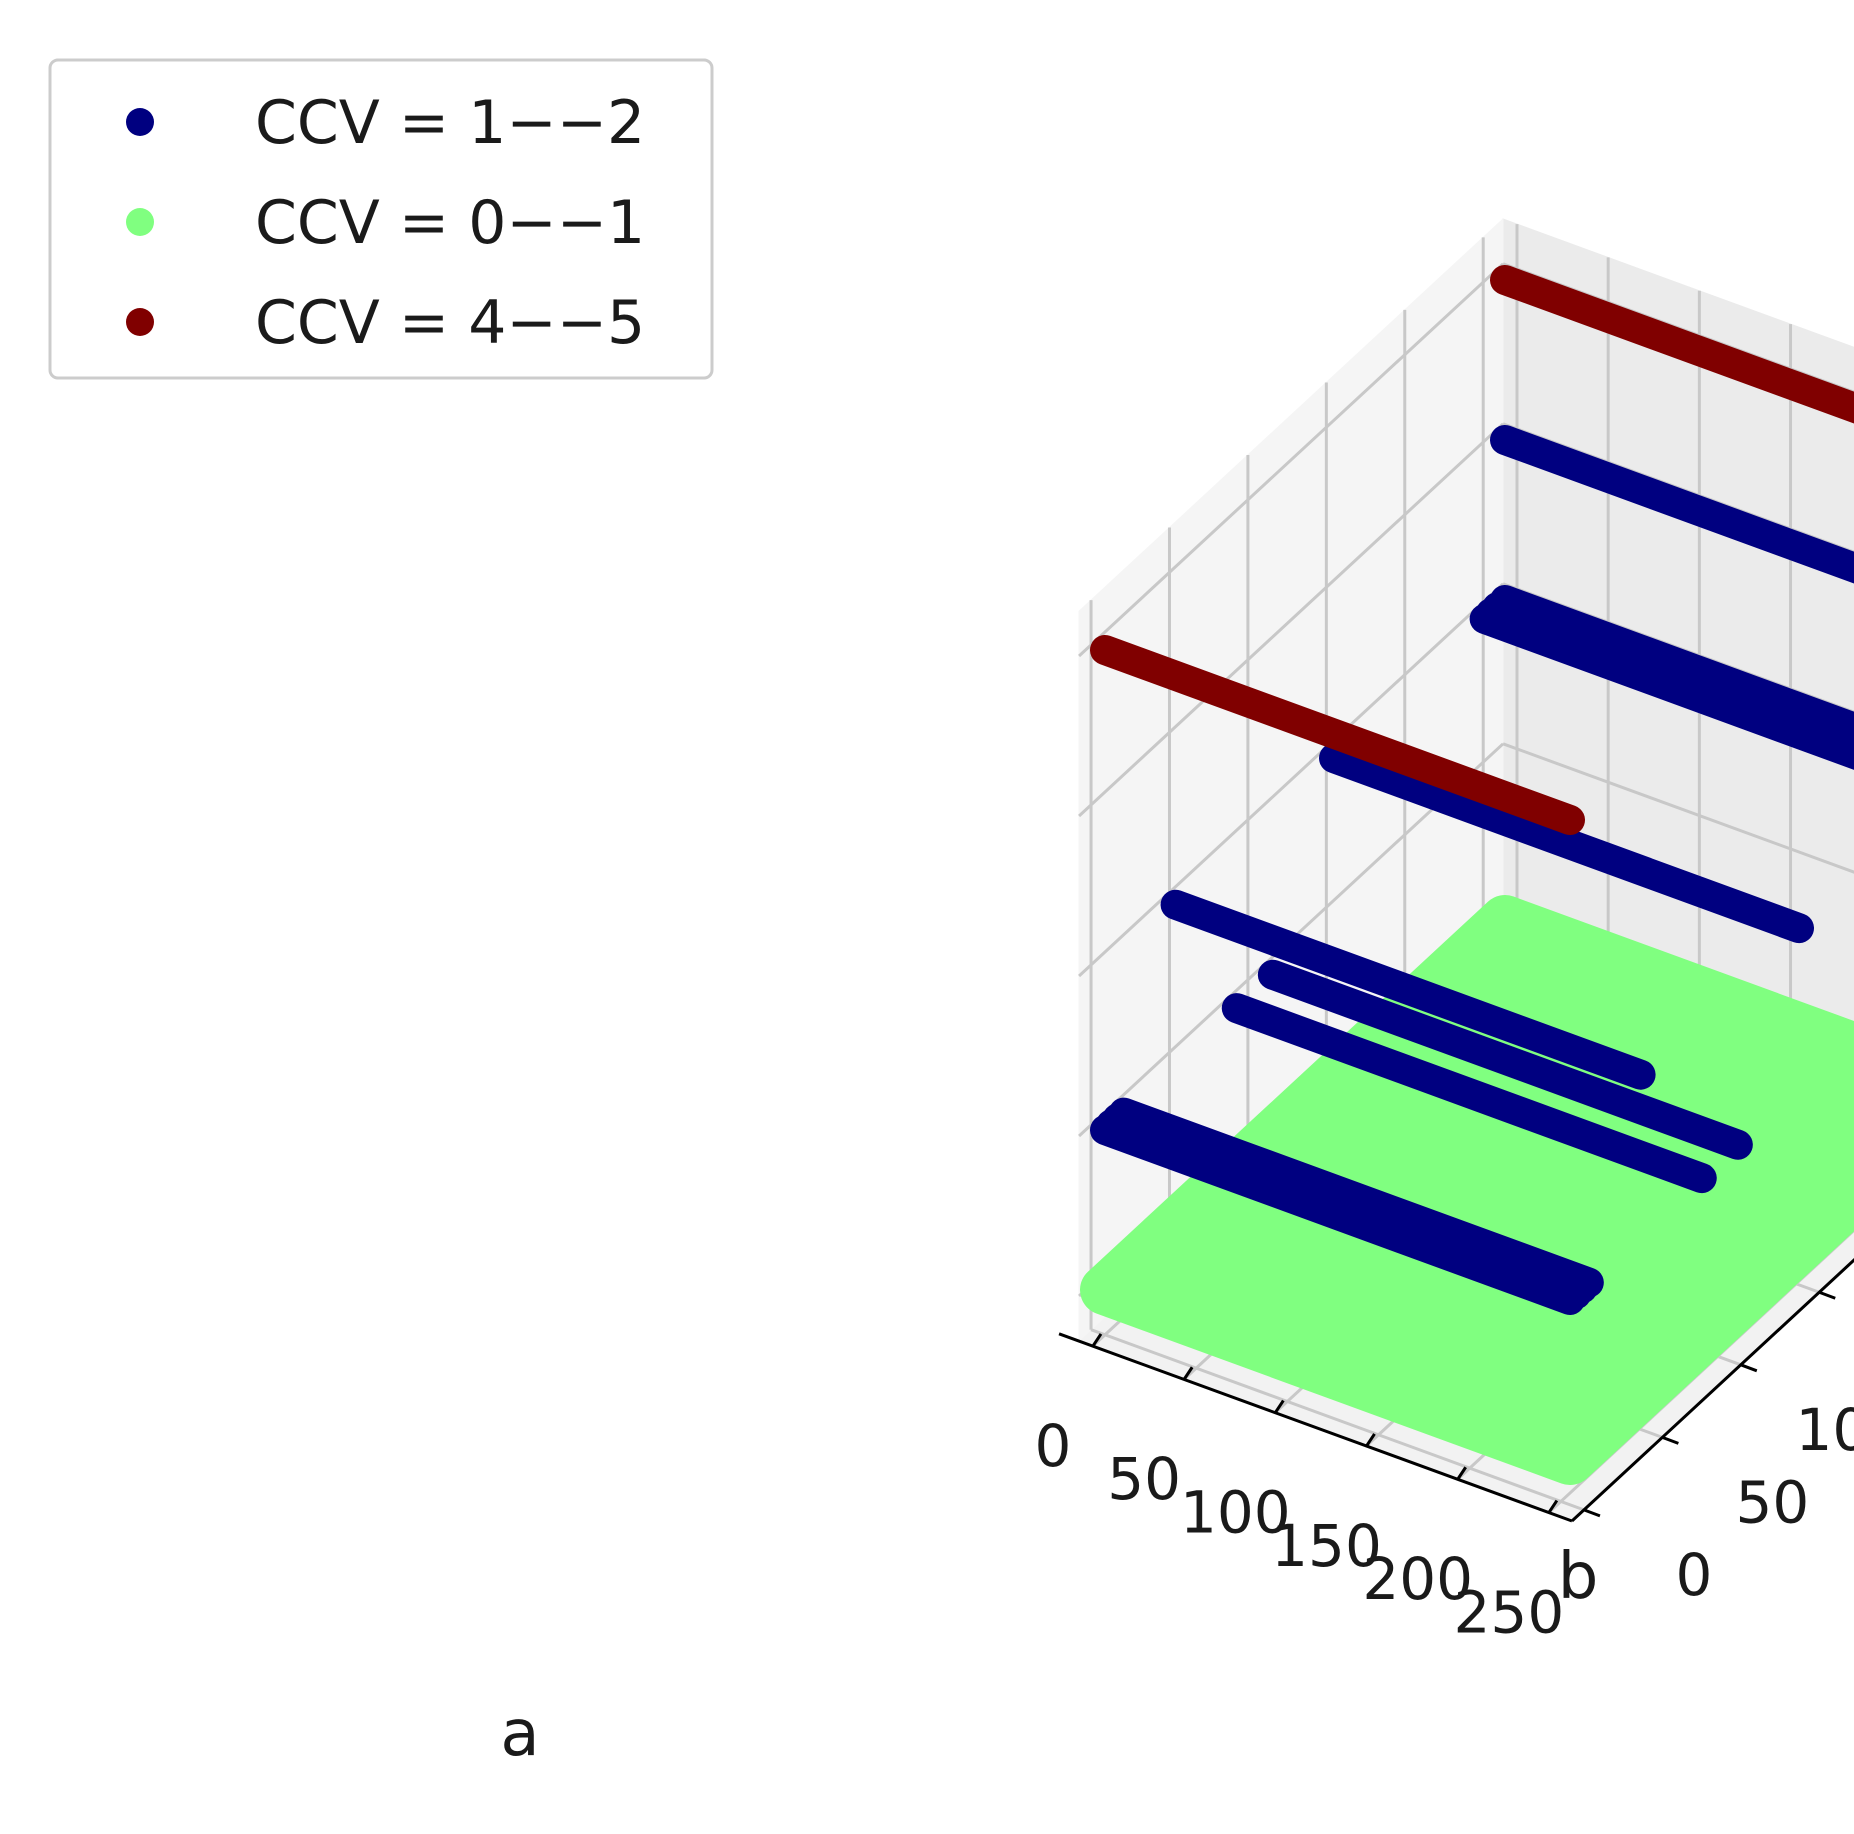 The width and height of the screenshot is (1854, 1834). I want to click on tick-labels: 05010015020025005010015020025001234, so click(1444, 1468).